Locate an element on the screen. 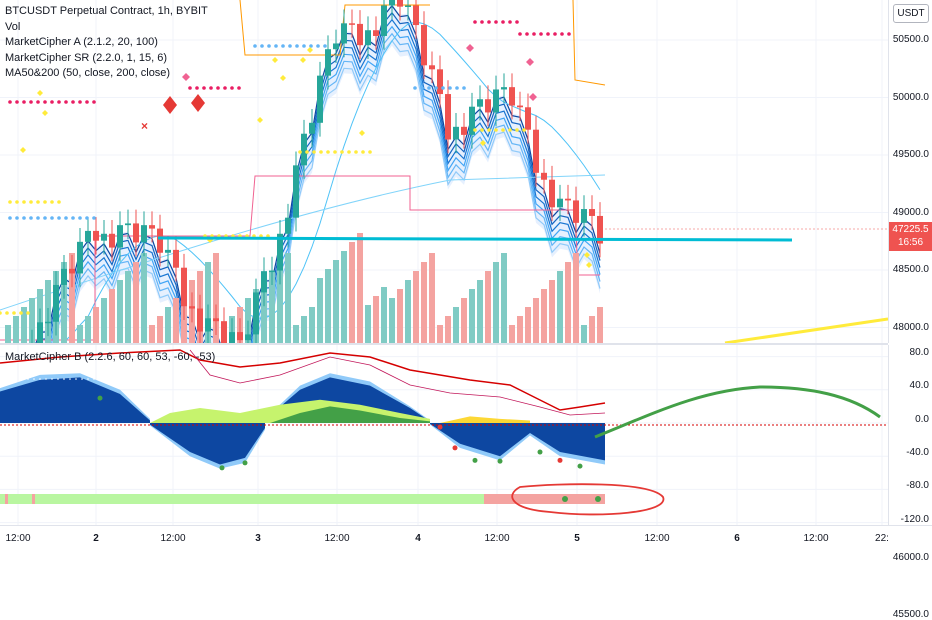 This screenshot has width=932, height=620. legend-marketcipher-a: MarketCipher A (2.1.2, 20, 100) is located at coordinates (81, 42).